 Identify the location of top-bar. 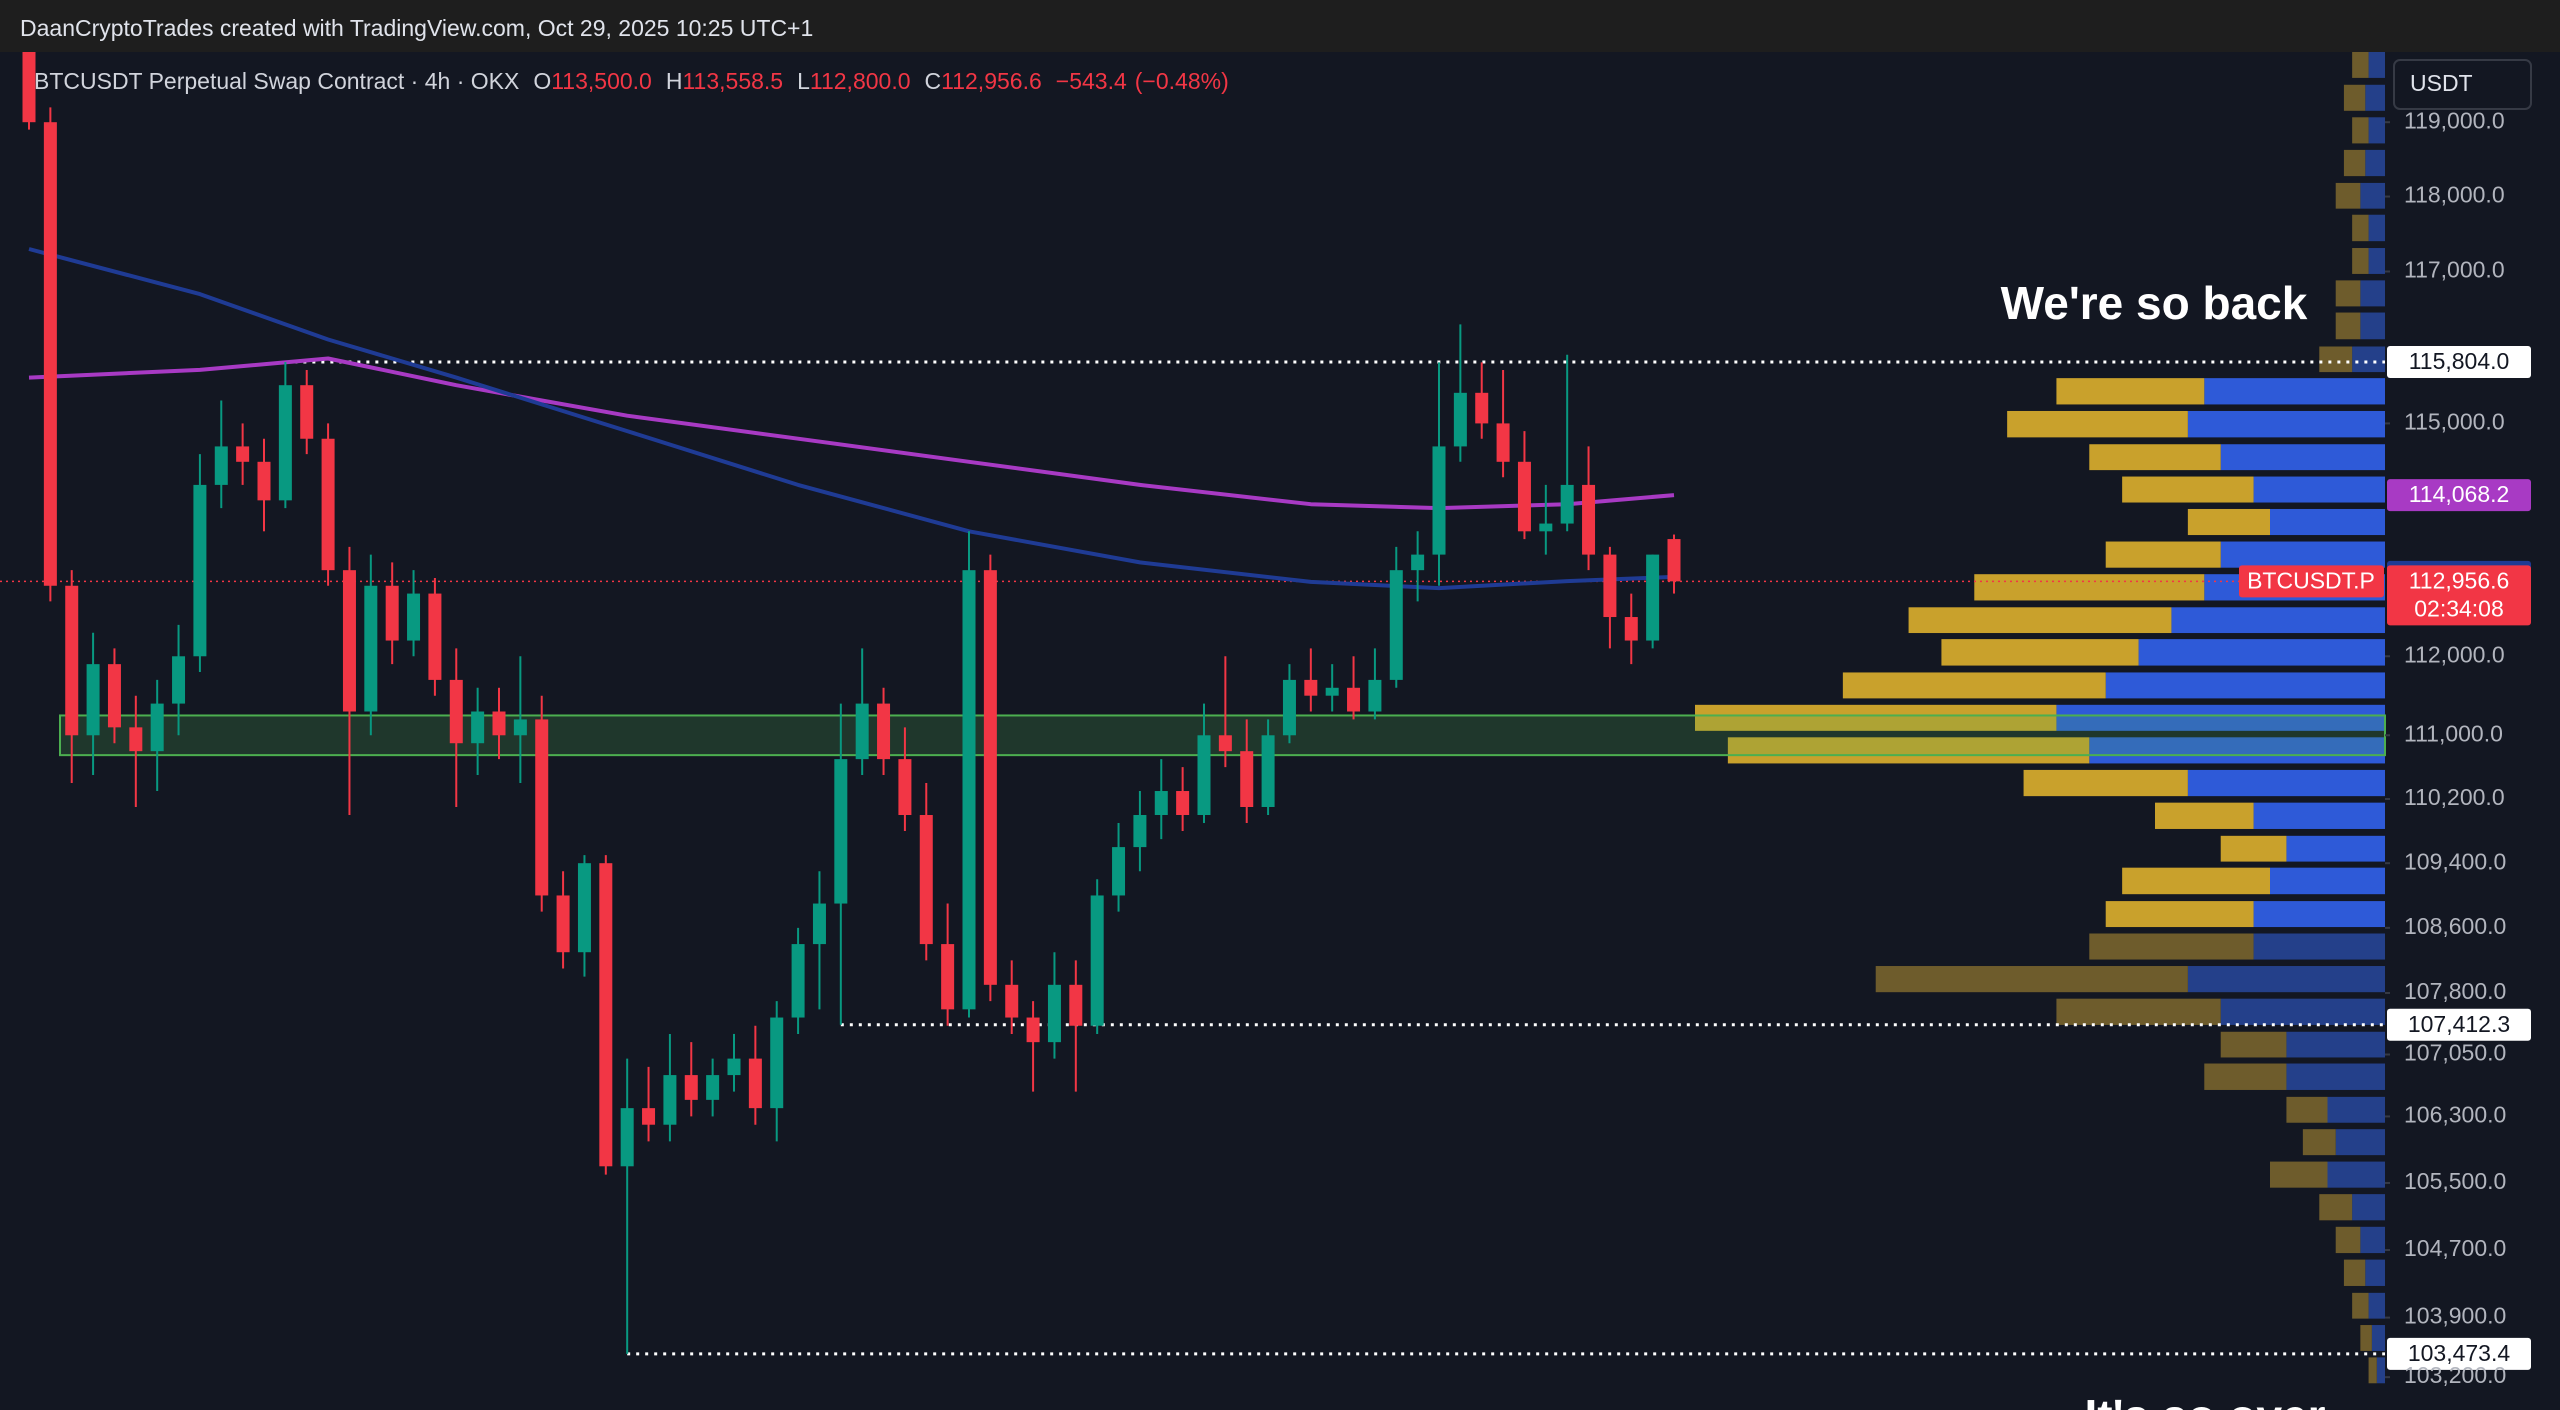
(1280, 26).